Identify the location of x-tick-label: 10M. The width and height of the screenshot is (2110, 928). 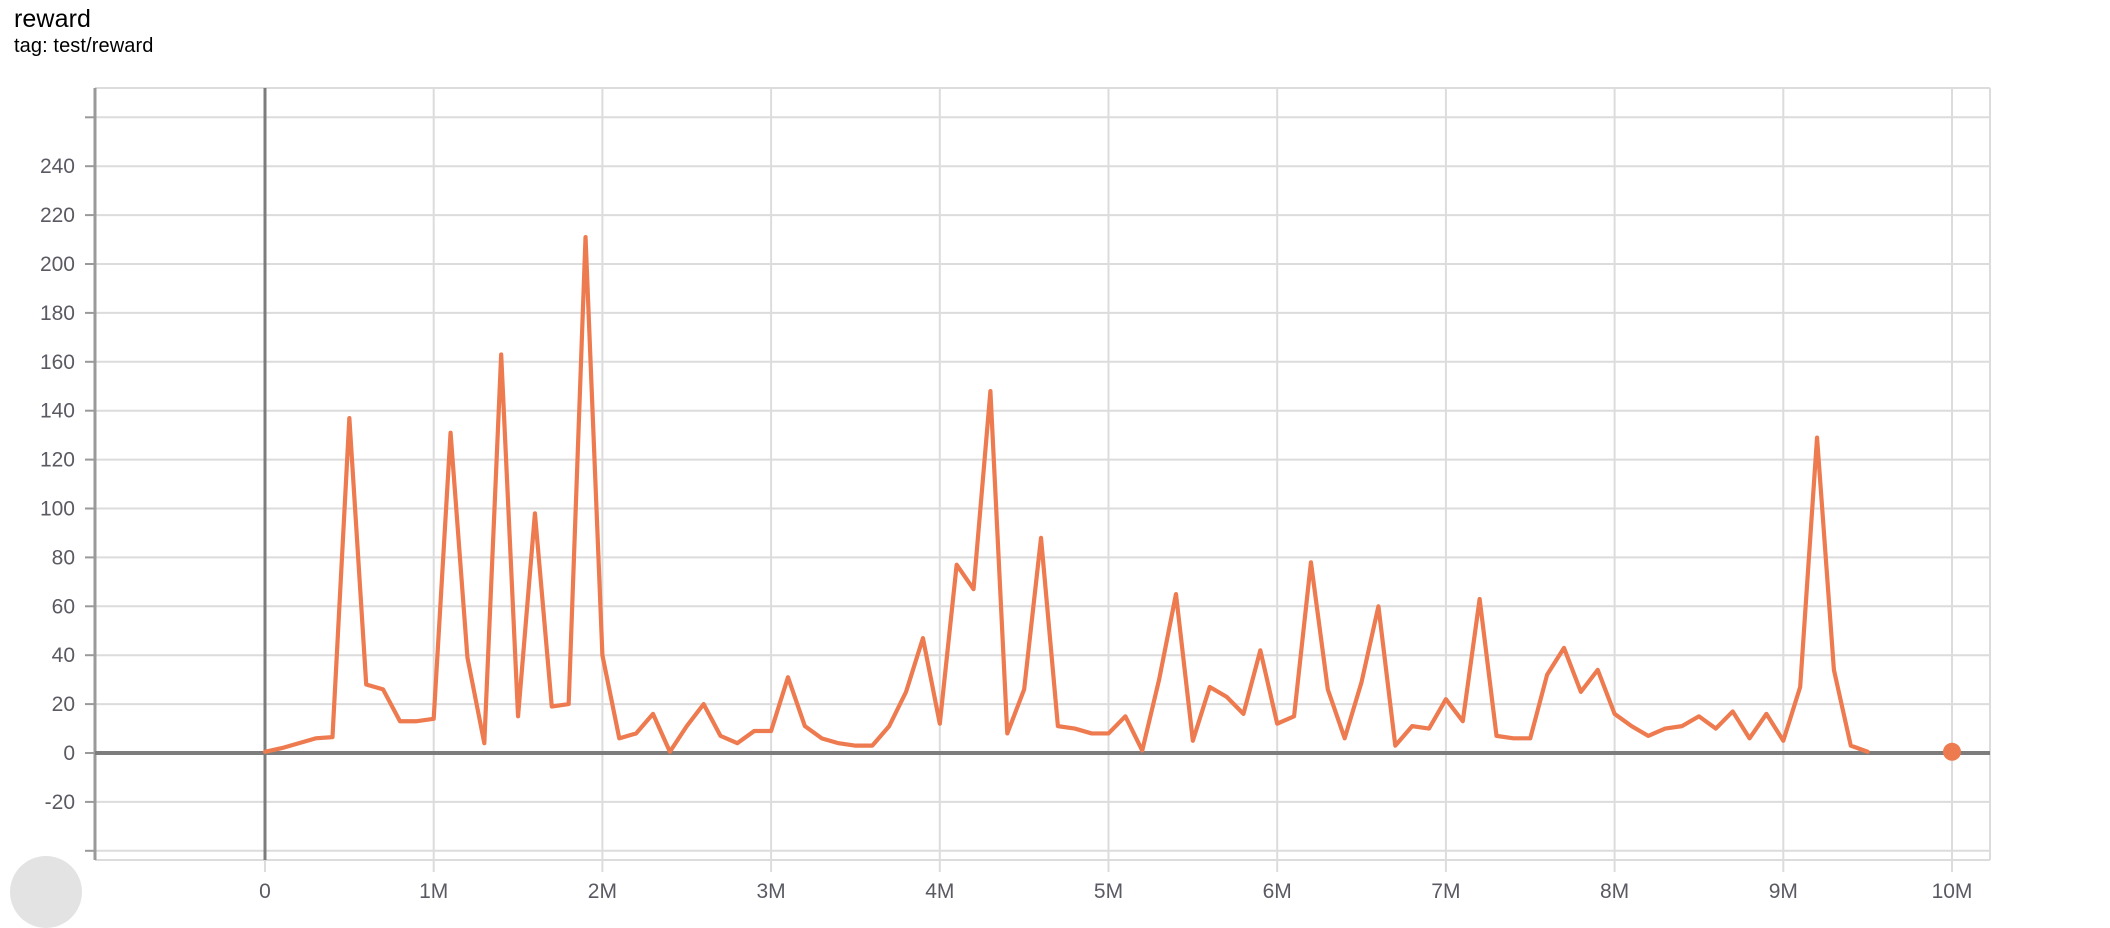
(1952, 889).